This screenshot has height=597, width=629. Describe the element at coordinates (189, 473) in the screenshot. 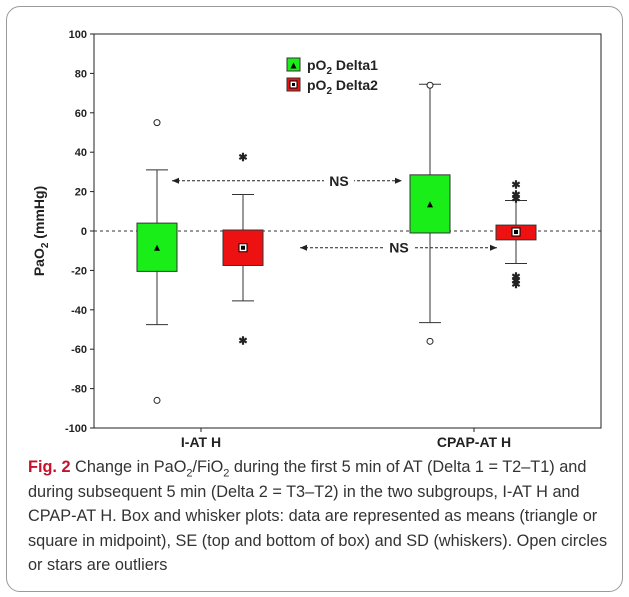

I see `caption-sub-1: 2` at that location.